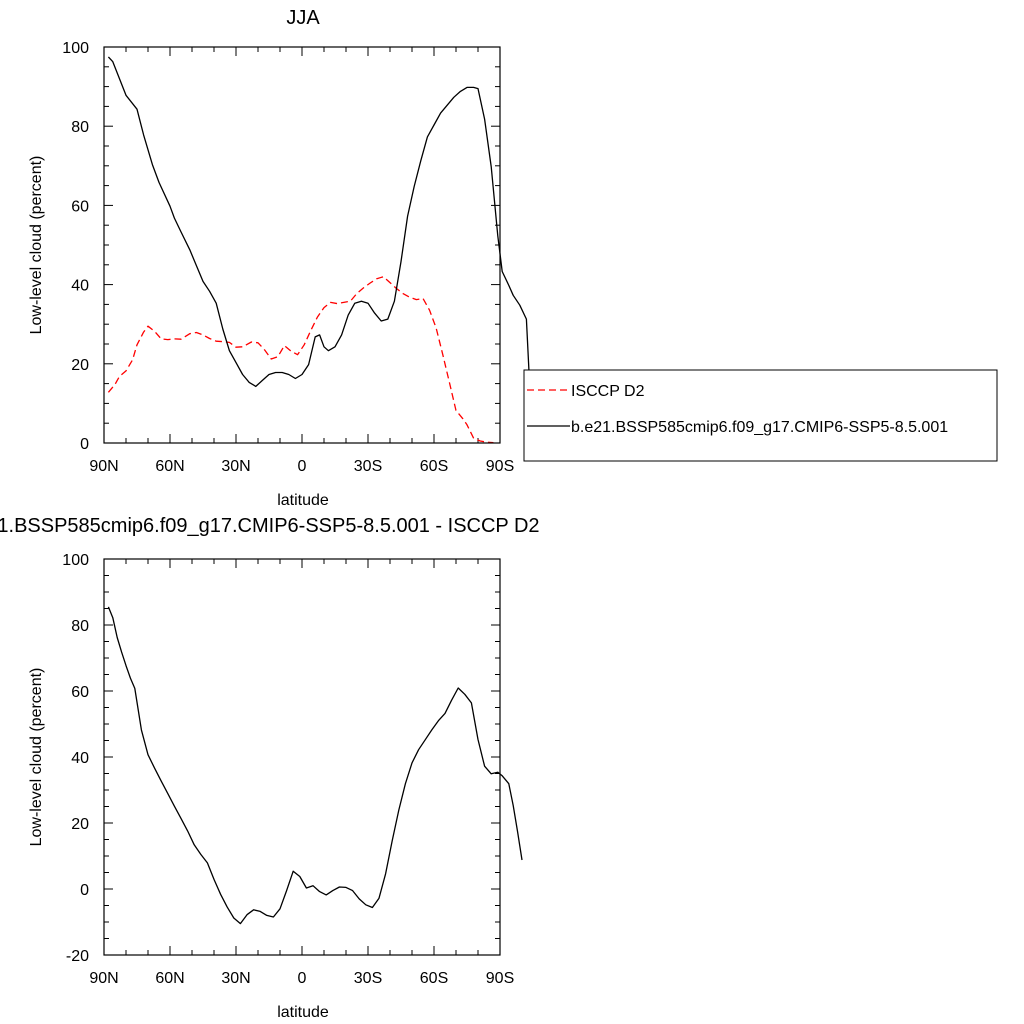 This screenshot has width=1024, height=1024. I want to click on y-tick-label: -20, so click(77, 956).